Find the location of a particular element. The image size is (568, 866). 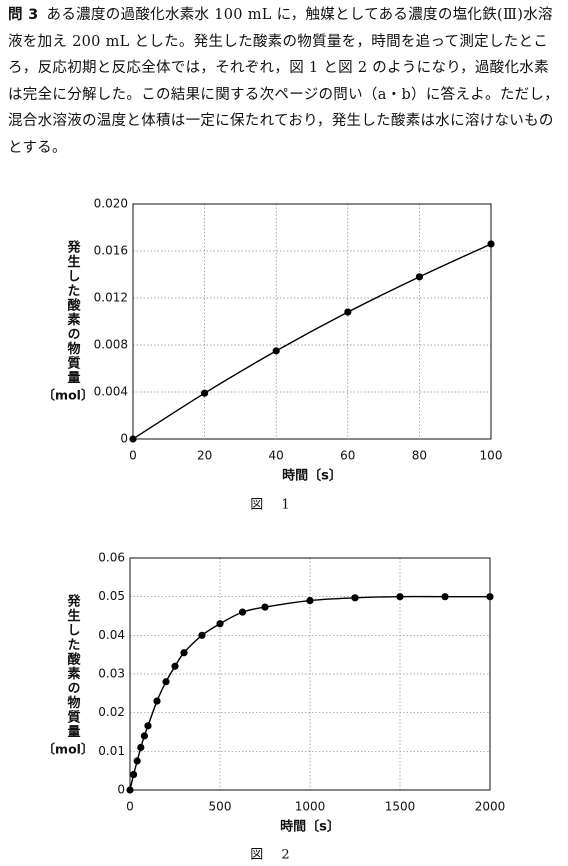

question-label: 問 3 is located at coordinates (23, 15).